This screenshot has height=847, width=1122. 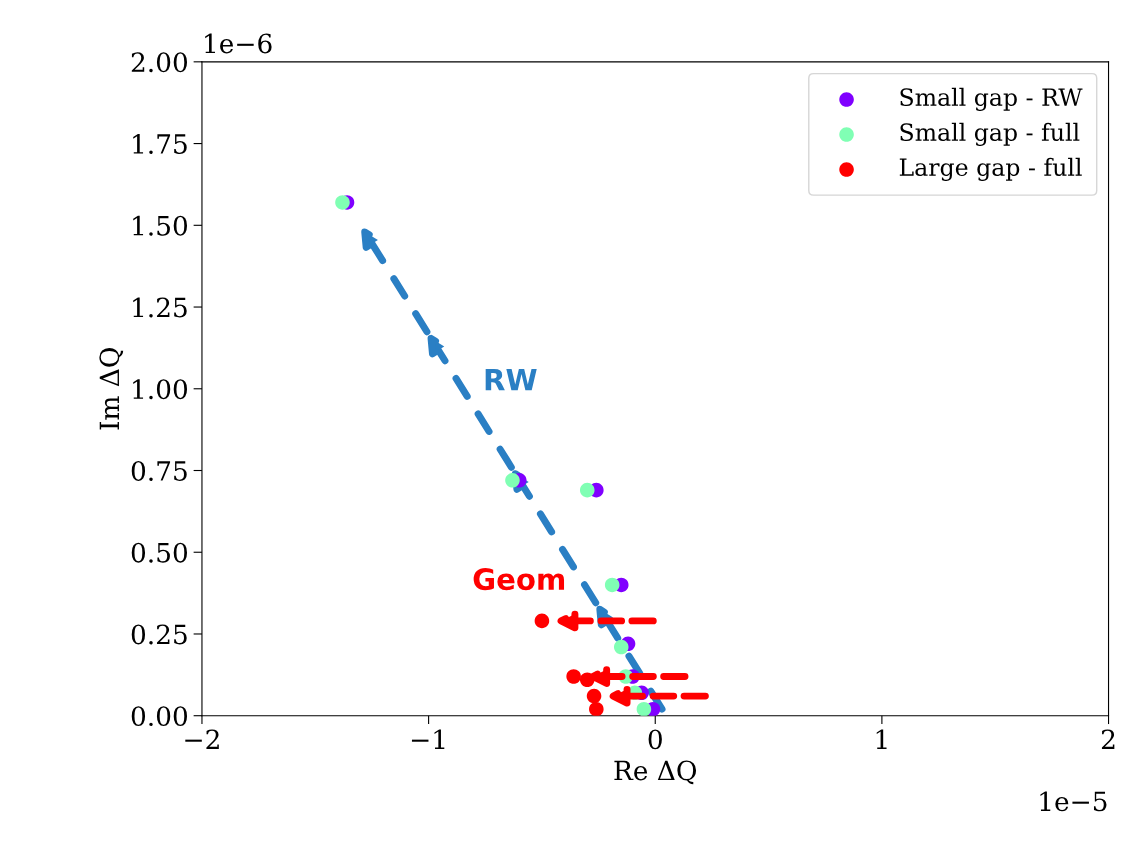 What do you see at coordinates (160, 144) in the screenshot?
I see `y-tick-label: 1.75` at bounding box center [160, 144].